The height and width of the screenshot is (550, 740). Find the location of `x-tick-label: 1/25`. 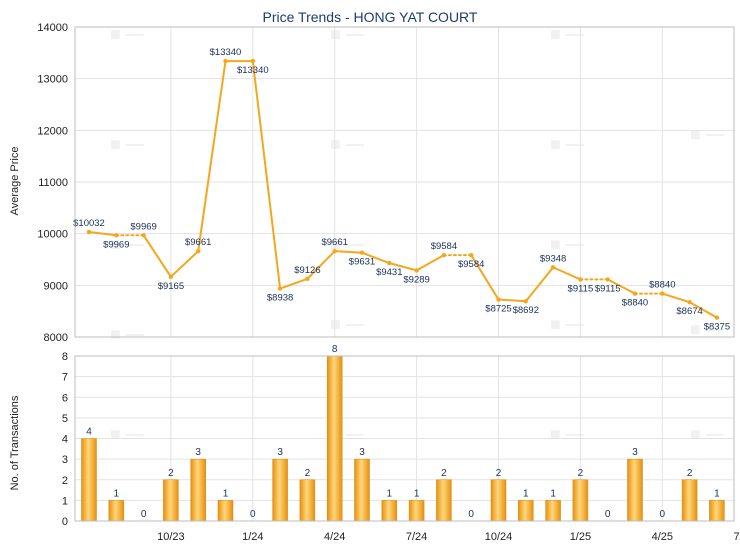

x-tick-label: 1/25 is located at coordinates (580, 537).